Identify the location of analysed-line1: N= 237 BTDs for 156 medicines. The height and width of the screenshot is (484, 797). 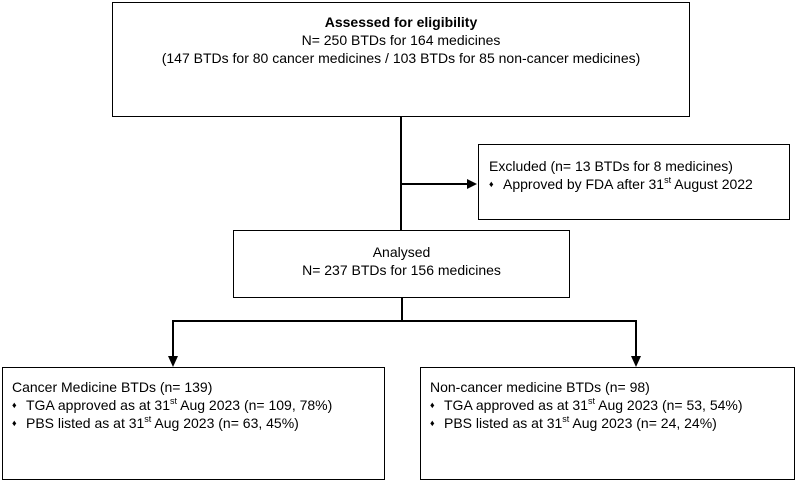
(401, 270).